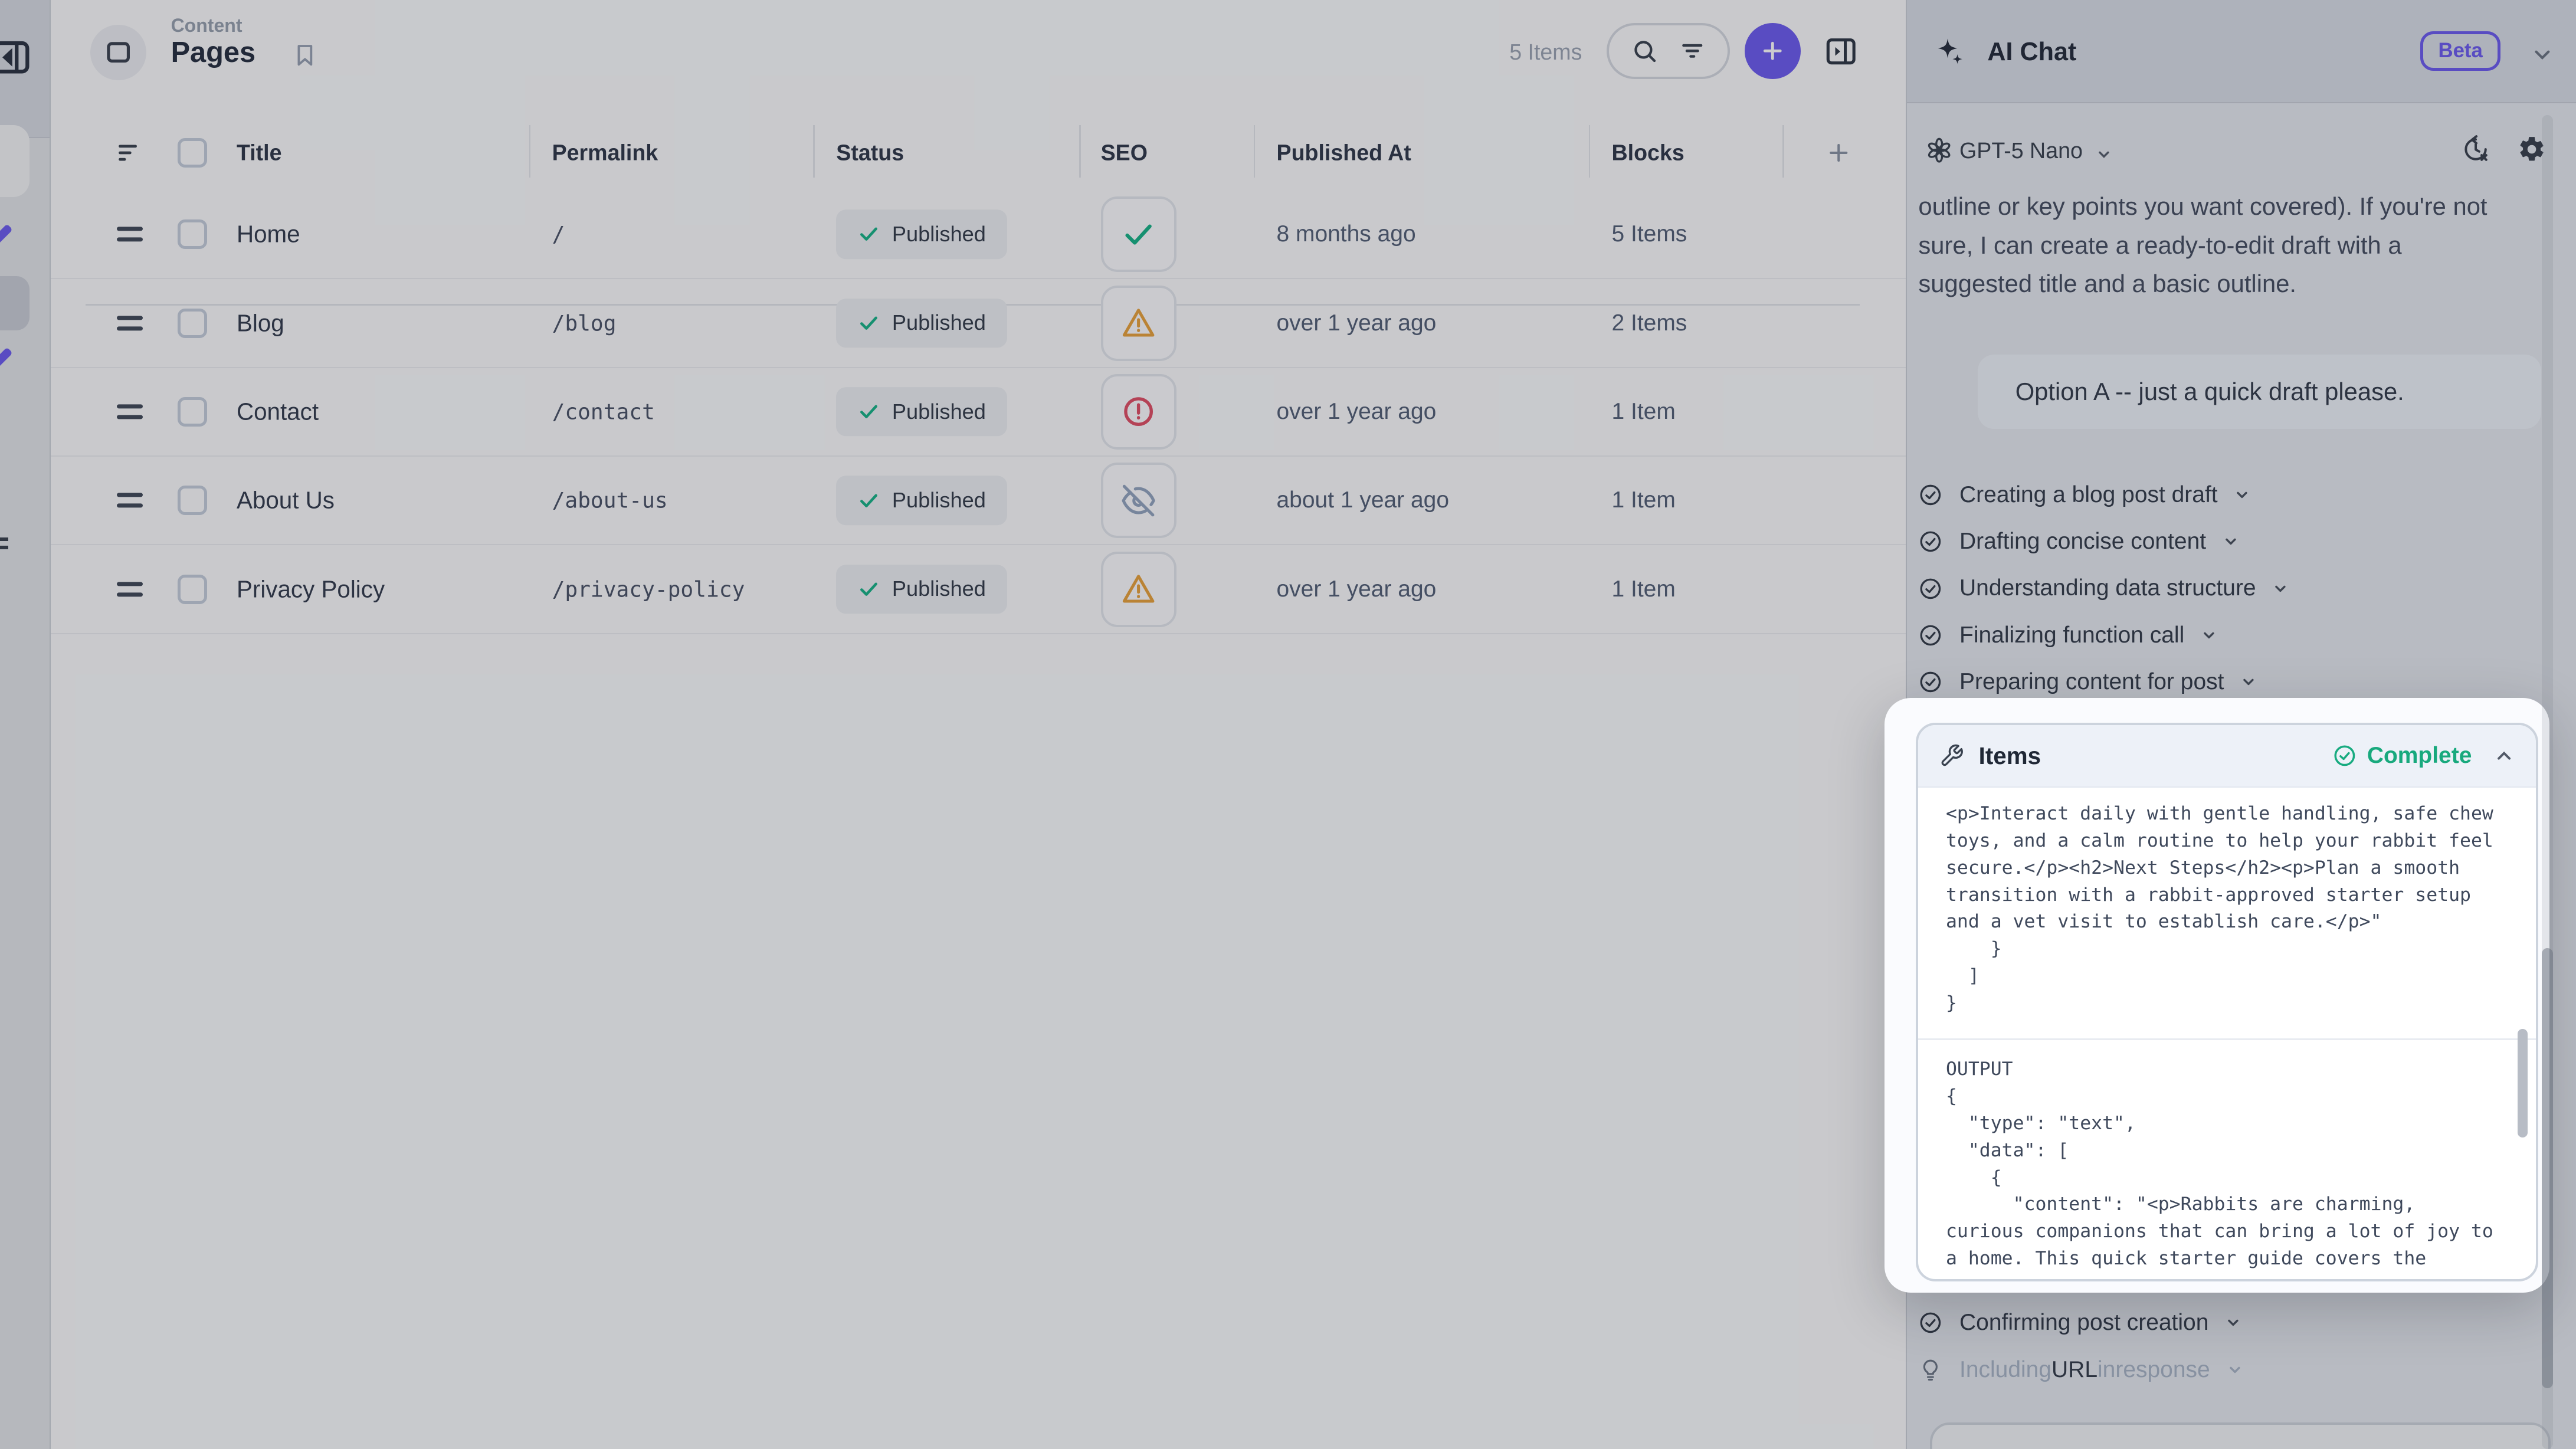 The width and height of the screenshot is (2576, 1449). What do you see at coordinates (2547, 1168) in the screenshot?
I see `panel-scrollbar-thumb` at bounding box center [2547, 1168].